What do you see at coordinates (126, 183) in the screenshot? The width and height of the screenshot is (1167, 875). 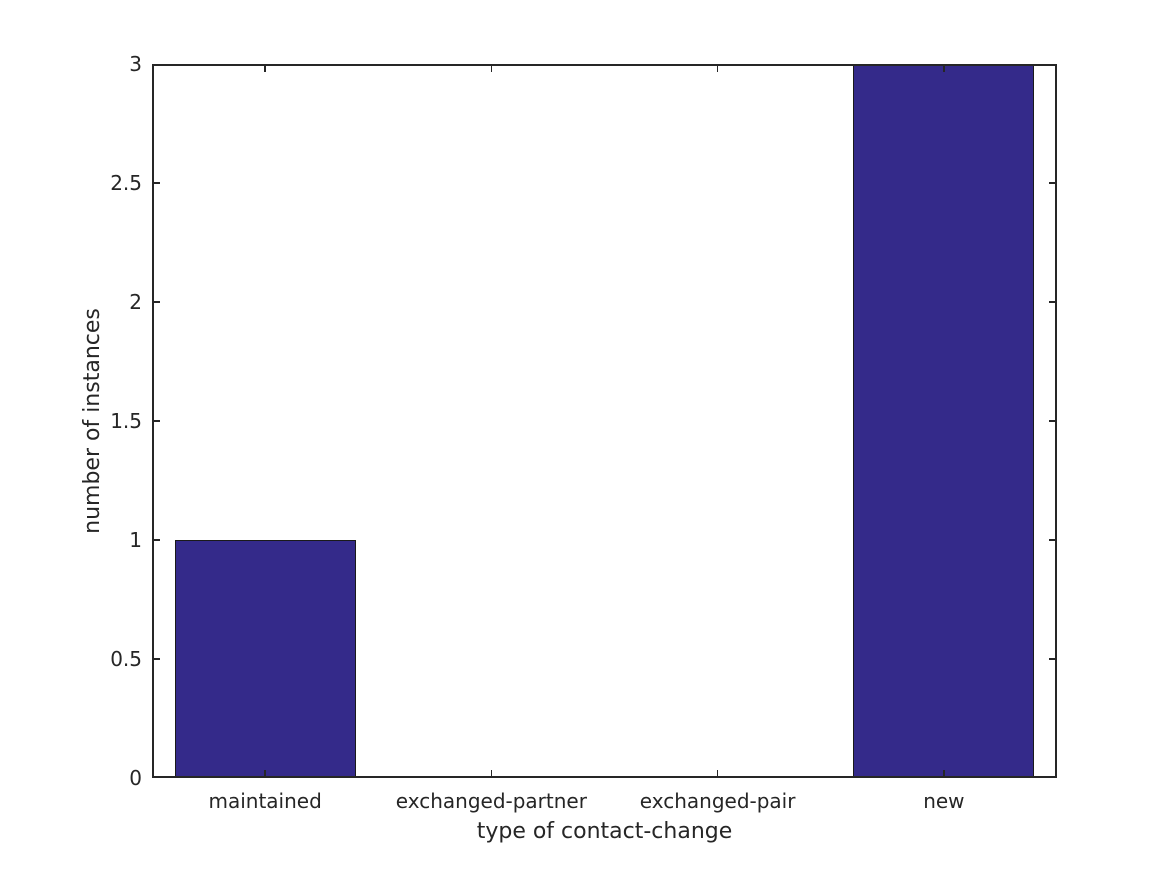 I see `y-tick-label: 2.5` at bounding box center [126, 183].